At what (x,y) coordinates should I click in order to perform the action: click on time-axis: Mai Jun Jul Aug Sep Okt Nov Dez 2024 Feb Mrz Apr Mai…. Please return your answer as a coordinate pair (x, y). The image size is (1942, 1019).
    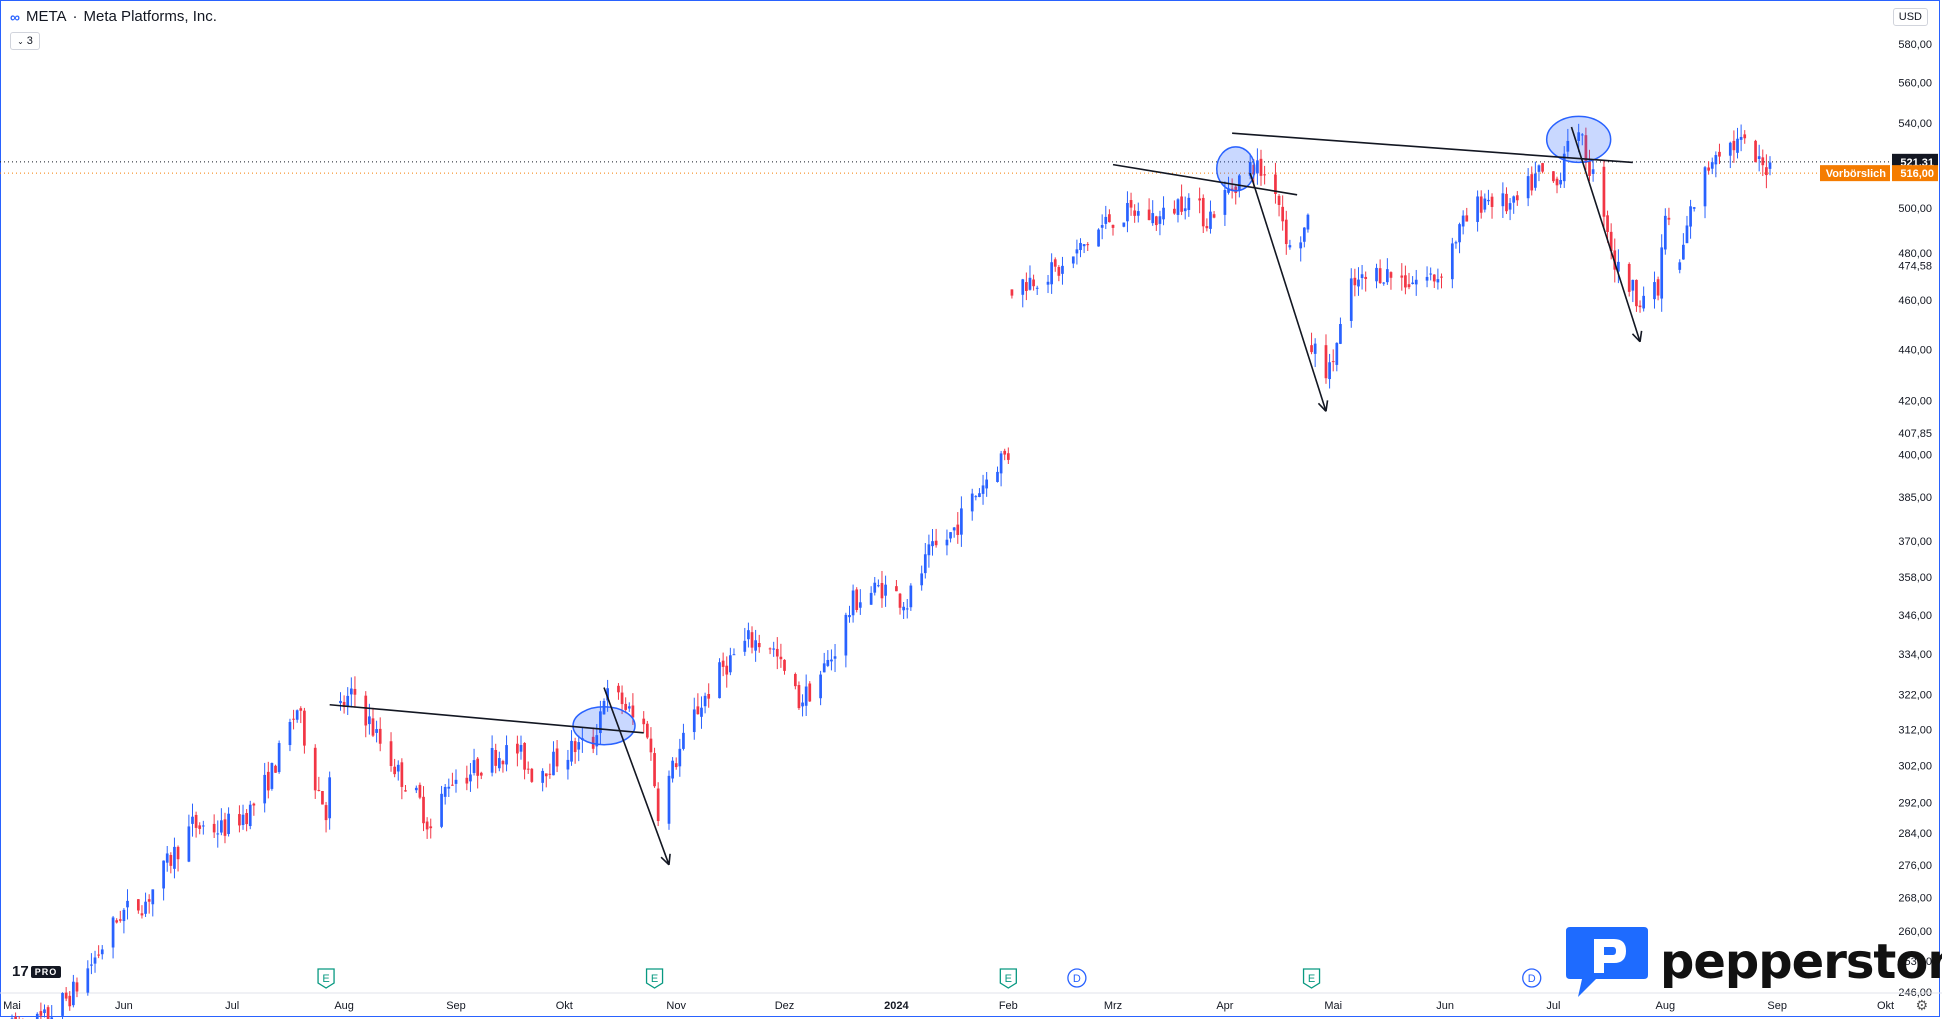
    Looking at the image, I should click on (948, 1006).